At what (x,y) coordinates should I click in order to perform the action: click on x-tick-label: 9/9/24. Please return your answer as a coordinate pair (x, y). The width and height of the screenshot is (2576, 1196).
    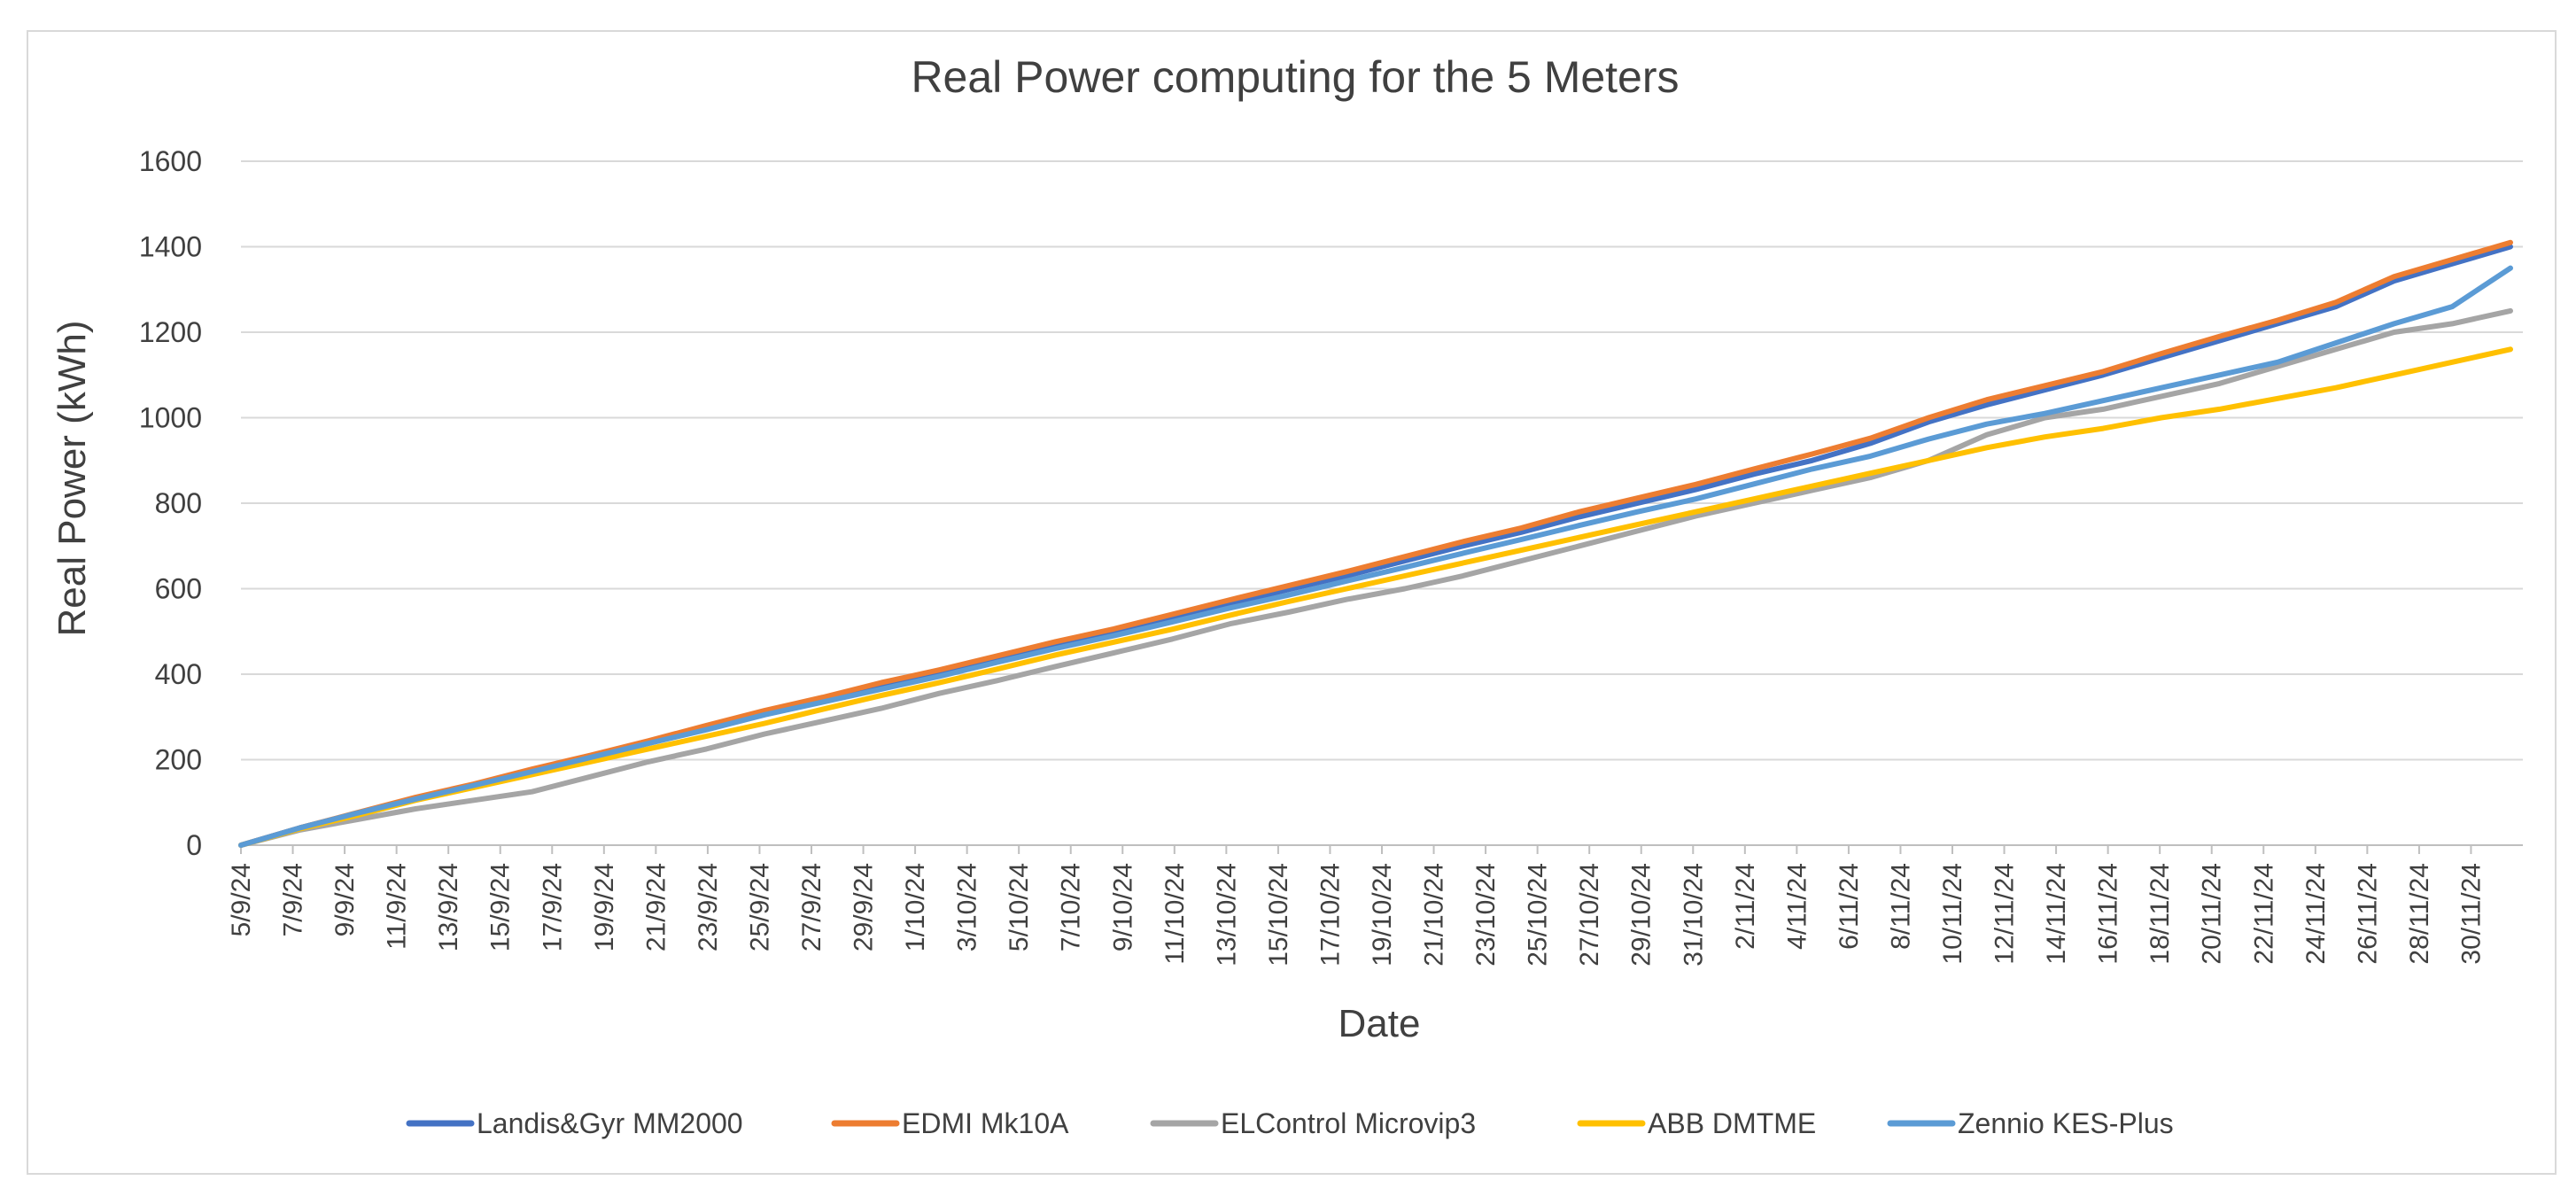
    Looking at the image, I should click on (345, 899).